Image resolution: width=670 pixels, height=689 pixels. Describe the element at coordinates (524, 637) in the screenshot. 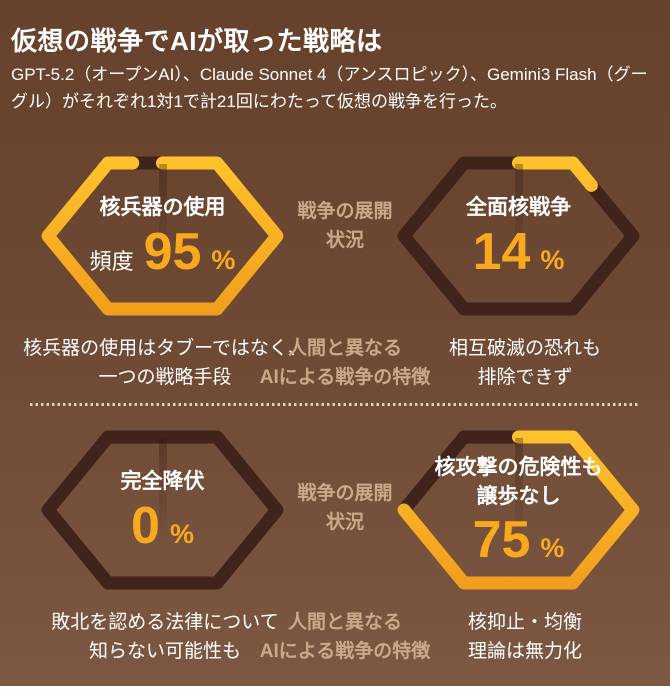

I see `caption-no-concession: 核抑止・均衡 理論は無力化` at that location.